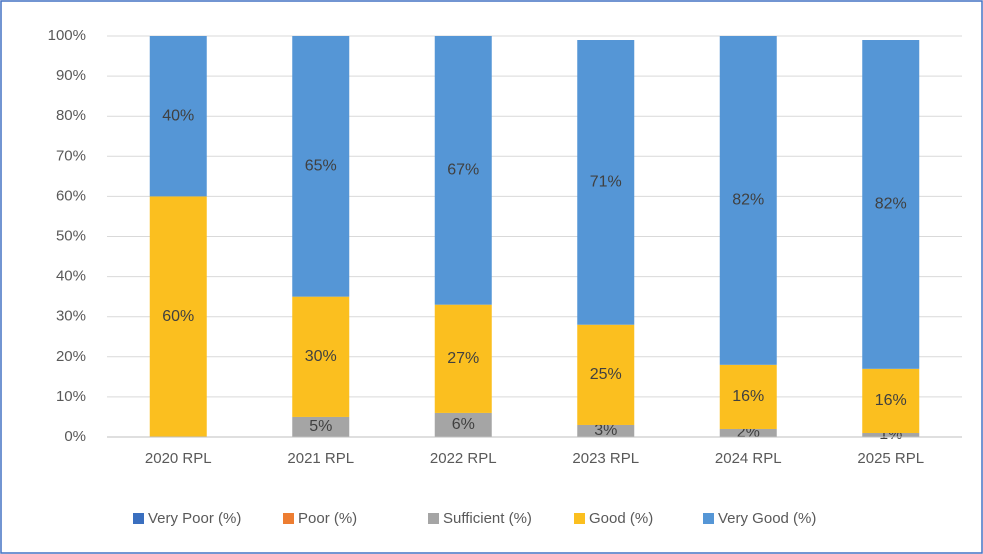 This screenshot has height=554, width=983. I want to click on y-tick-label: 10%, so click(71, 396).